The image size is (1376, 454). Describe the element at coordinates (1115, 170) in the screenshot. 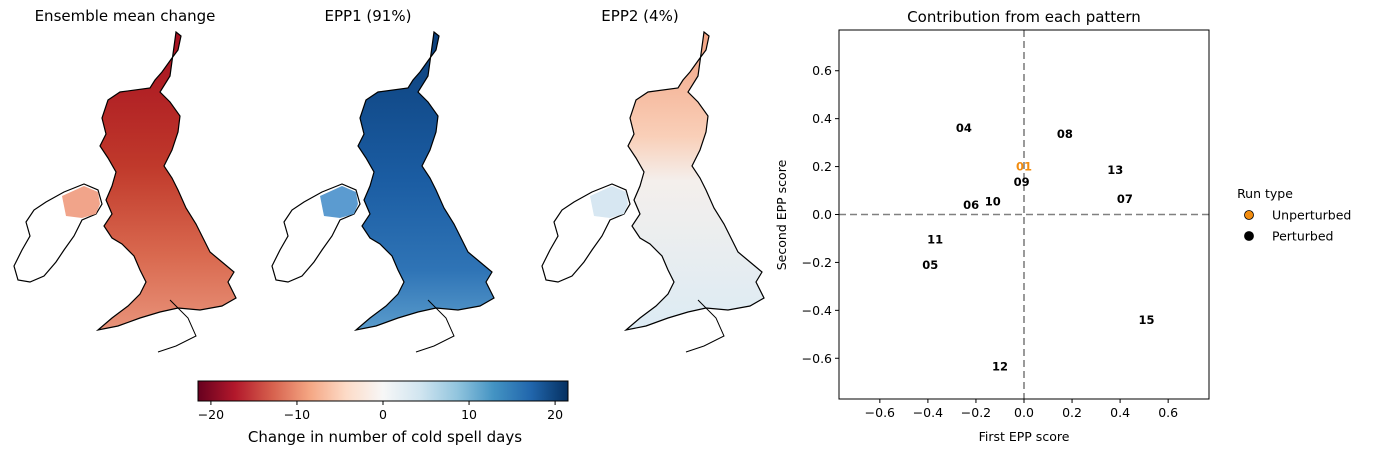

I see `run-point-label: 13` at that location.